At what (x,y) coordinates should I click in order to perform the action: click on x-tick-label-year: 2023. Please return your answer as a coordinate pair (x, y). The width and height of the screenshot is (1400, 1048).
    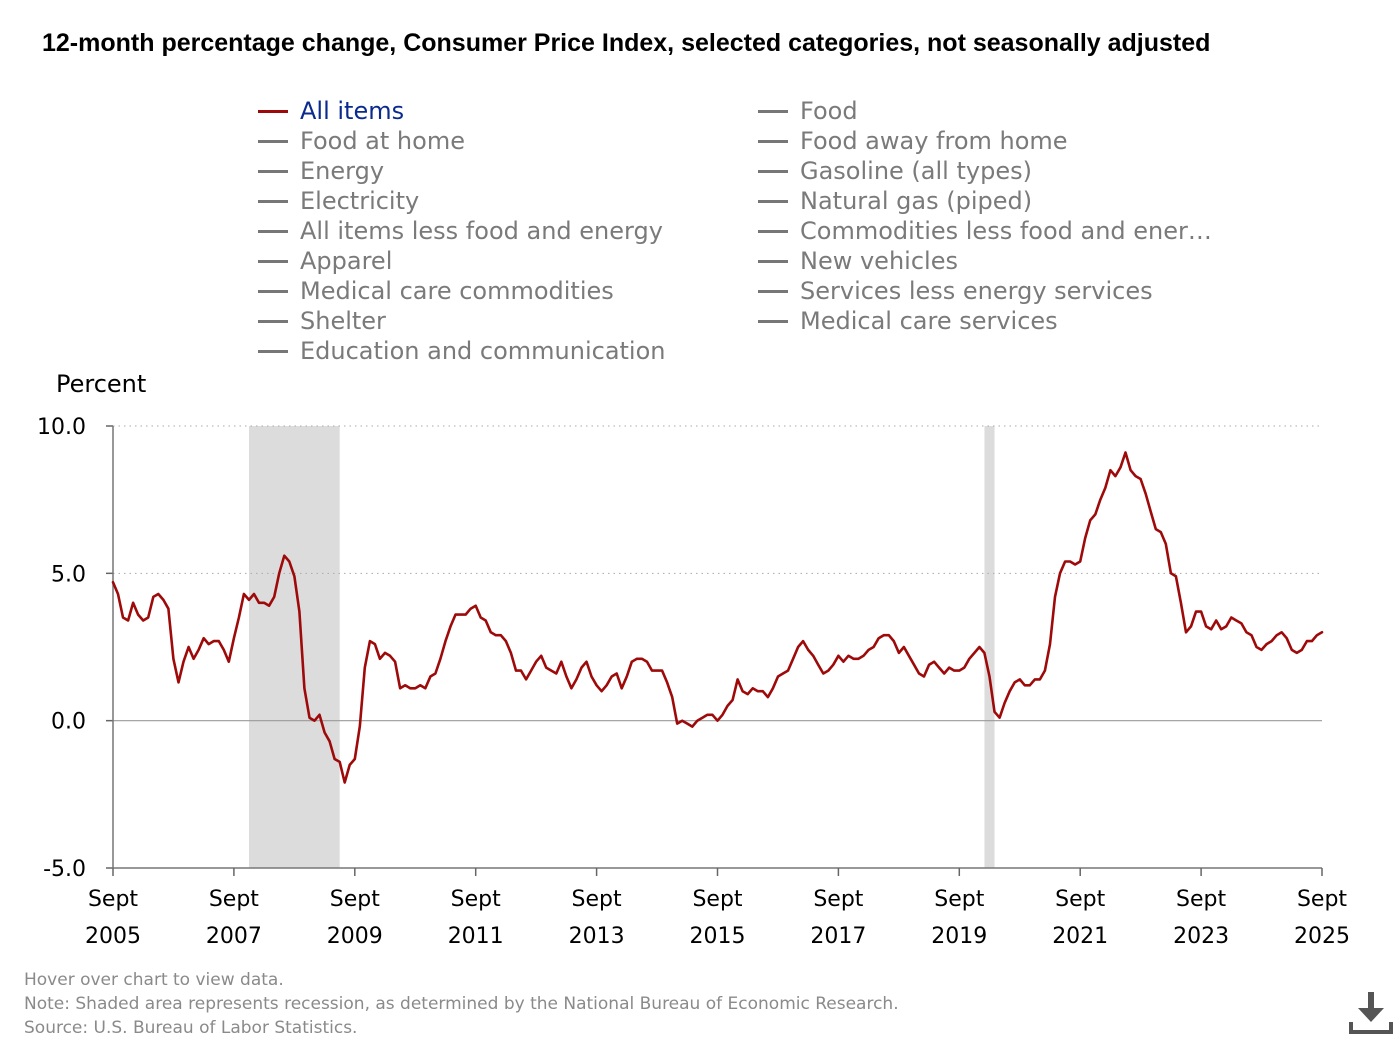
    Looking at the image, I should click on (1201, 936).